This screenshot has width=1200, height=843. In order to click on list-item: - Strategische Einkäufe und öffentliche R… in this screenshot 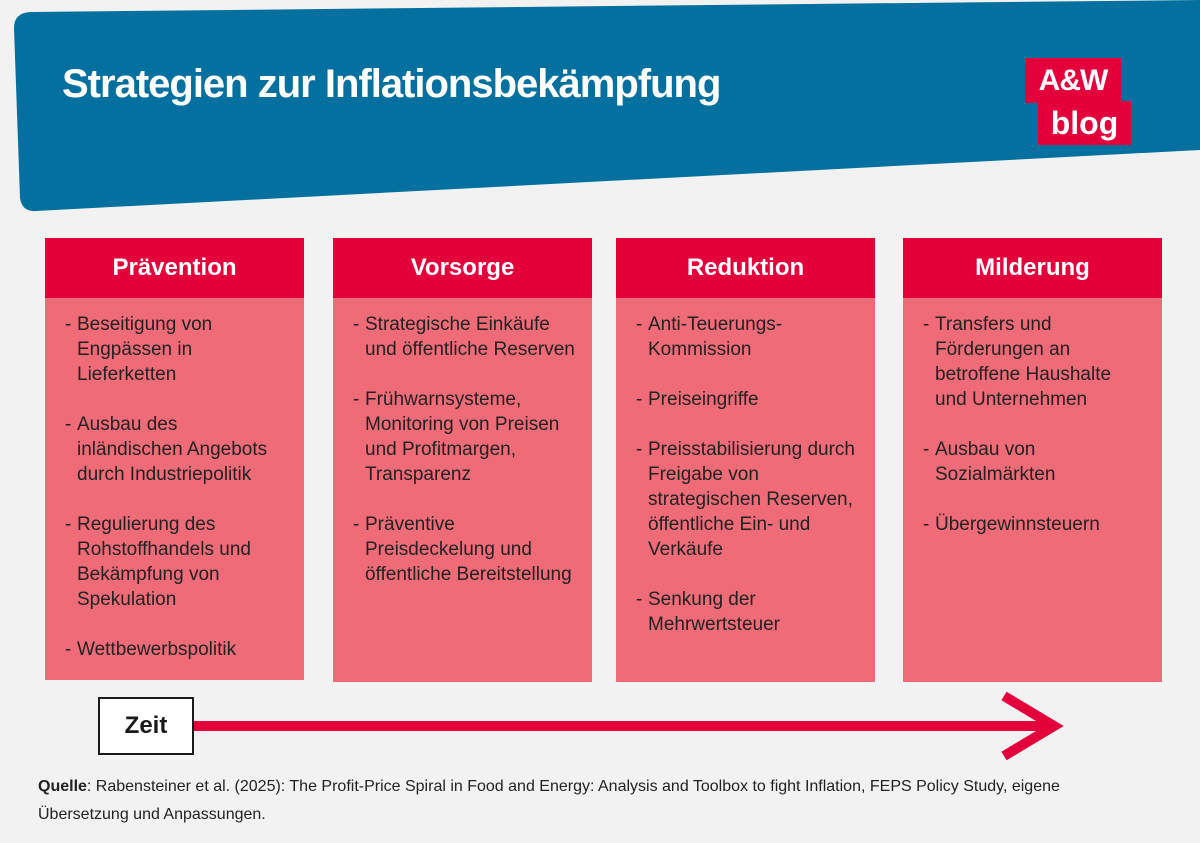, I will do `click(464, 337)`.